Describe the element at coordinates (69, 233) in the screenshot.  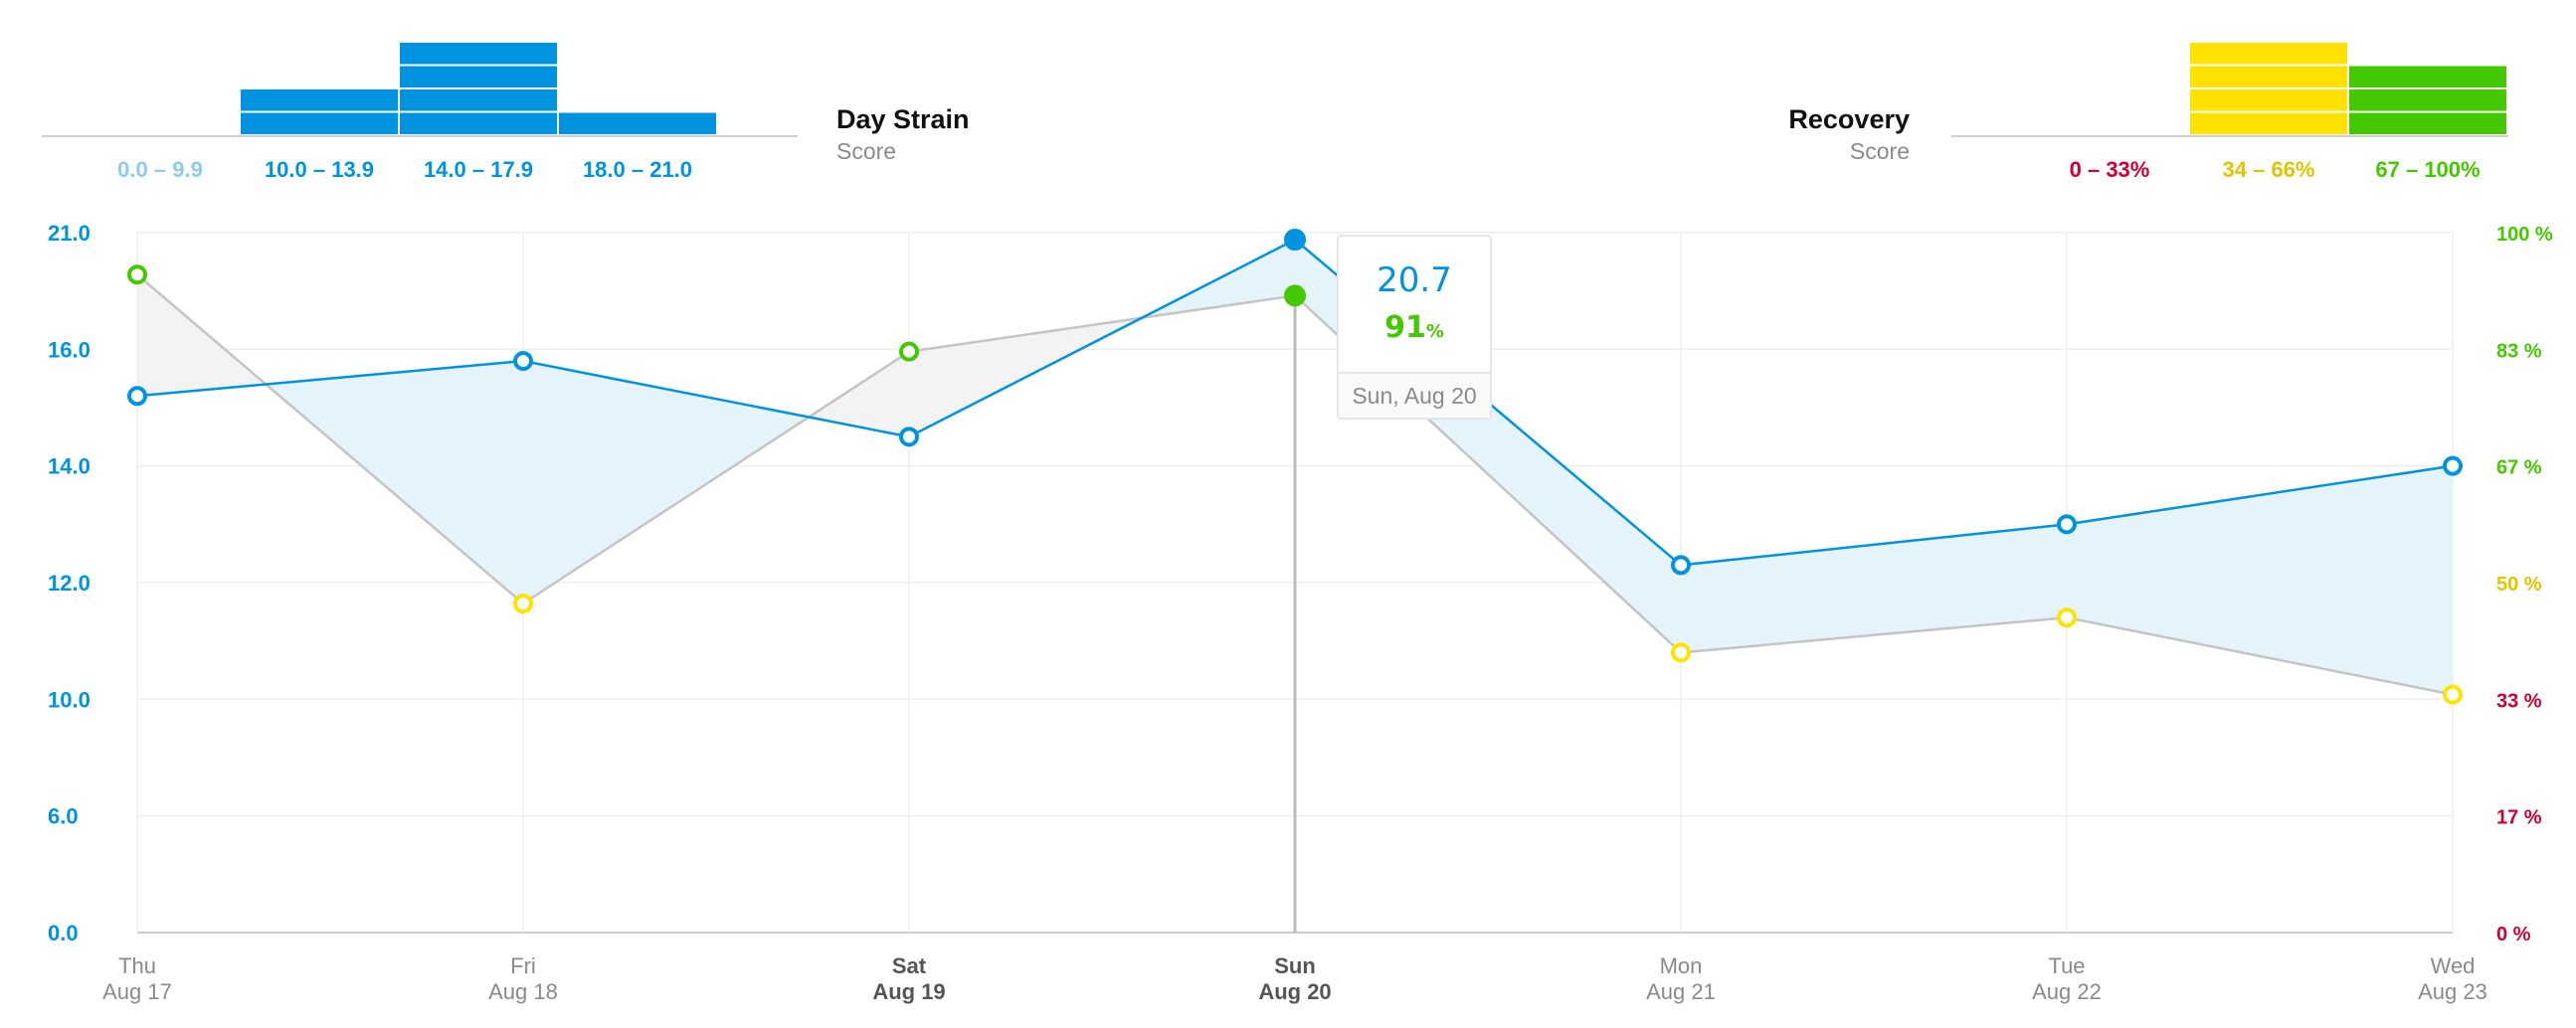
I see `left-tick-label: 21.0` at that location.